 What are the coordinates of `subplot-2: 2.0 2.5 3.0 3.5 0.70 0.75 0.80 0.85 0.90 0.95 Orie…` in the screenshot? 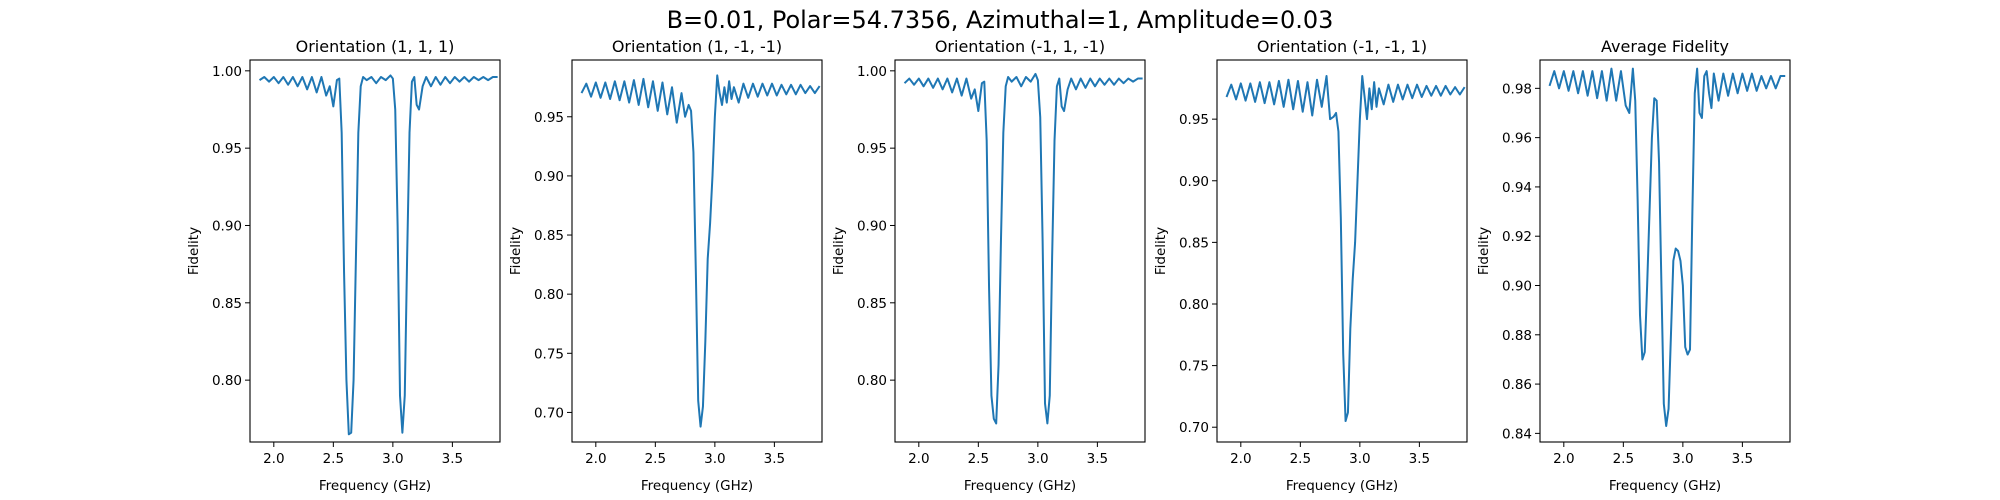 It's located at (665, 265).